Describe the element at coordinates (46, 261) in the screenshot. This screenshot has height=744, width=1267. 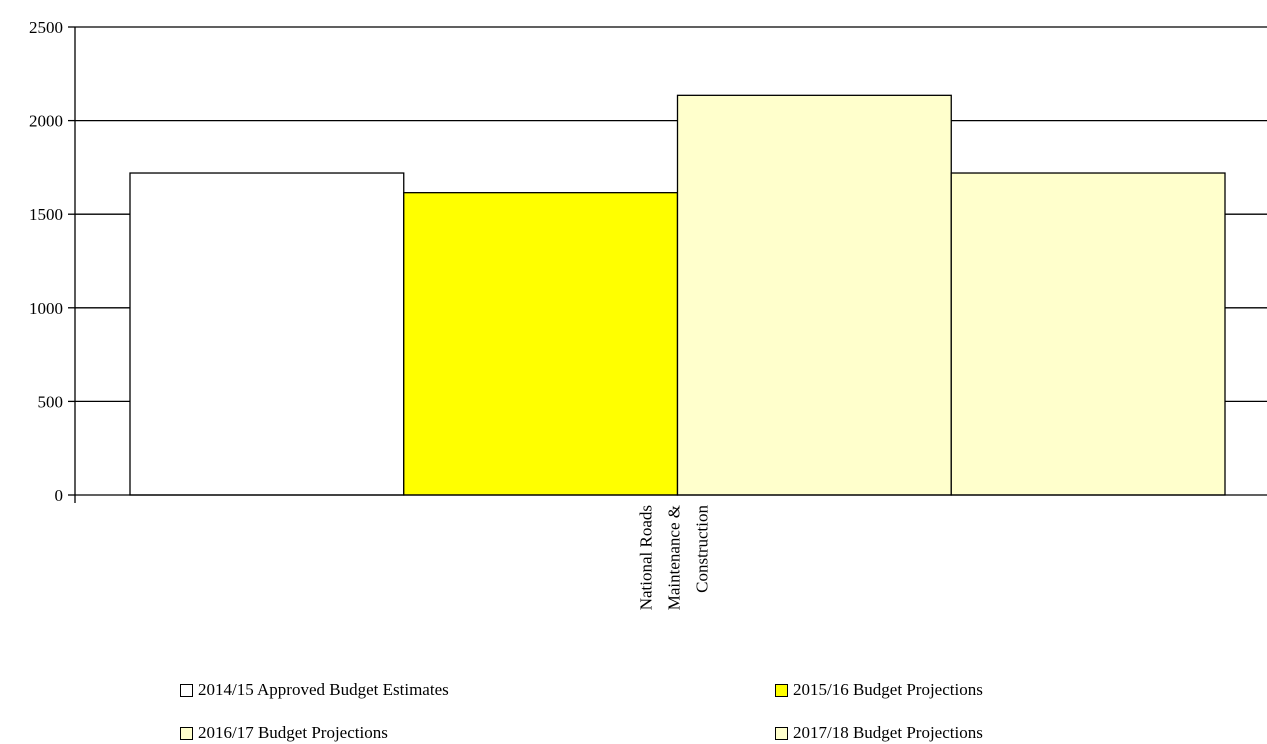
I see `y-tick-labels: 0 500 1000 1500 2000 2500` at that location.